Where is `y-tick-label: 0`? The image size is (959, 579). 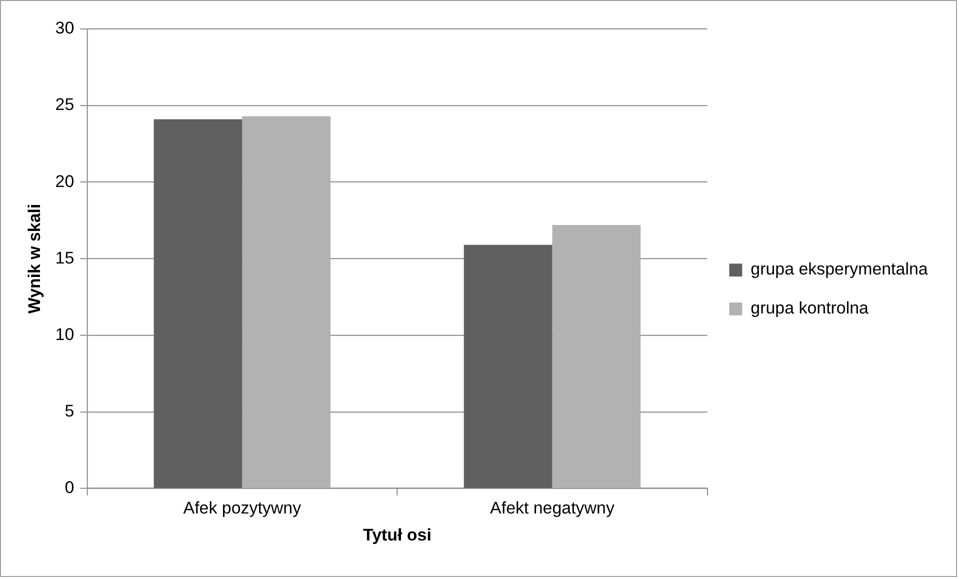 y-tick-label: 0 is located at coordinates (69, 488).